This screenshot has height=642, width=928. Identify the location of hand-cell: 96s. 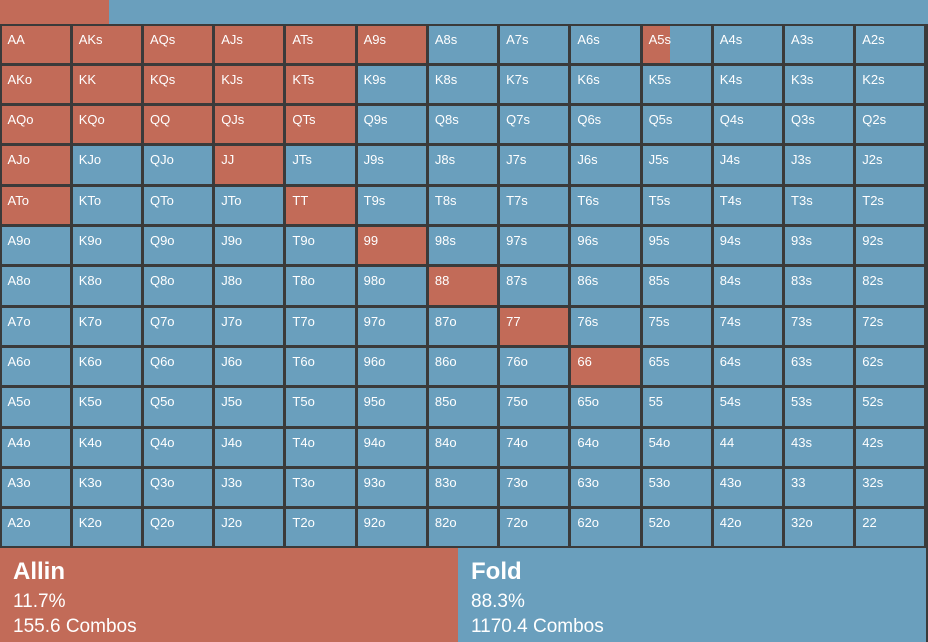
(605, 246).